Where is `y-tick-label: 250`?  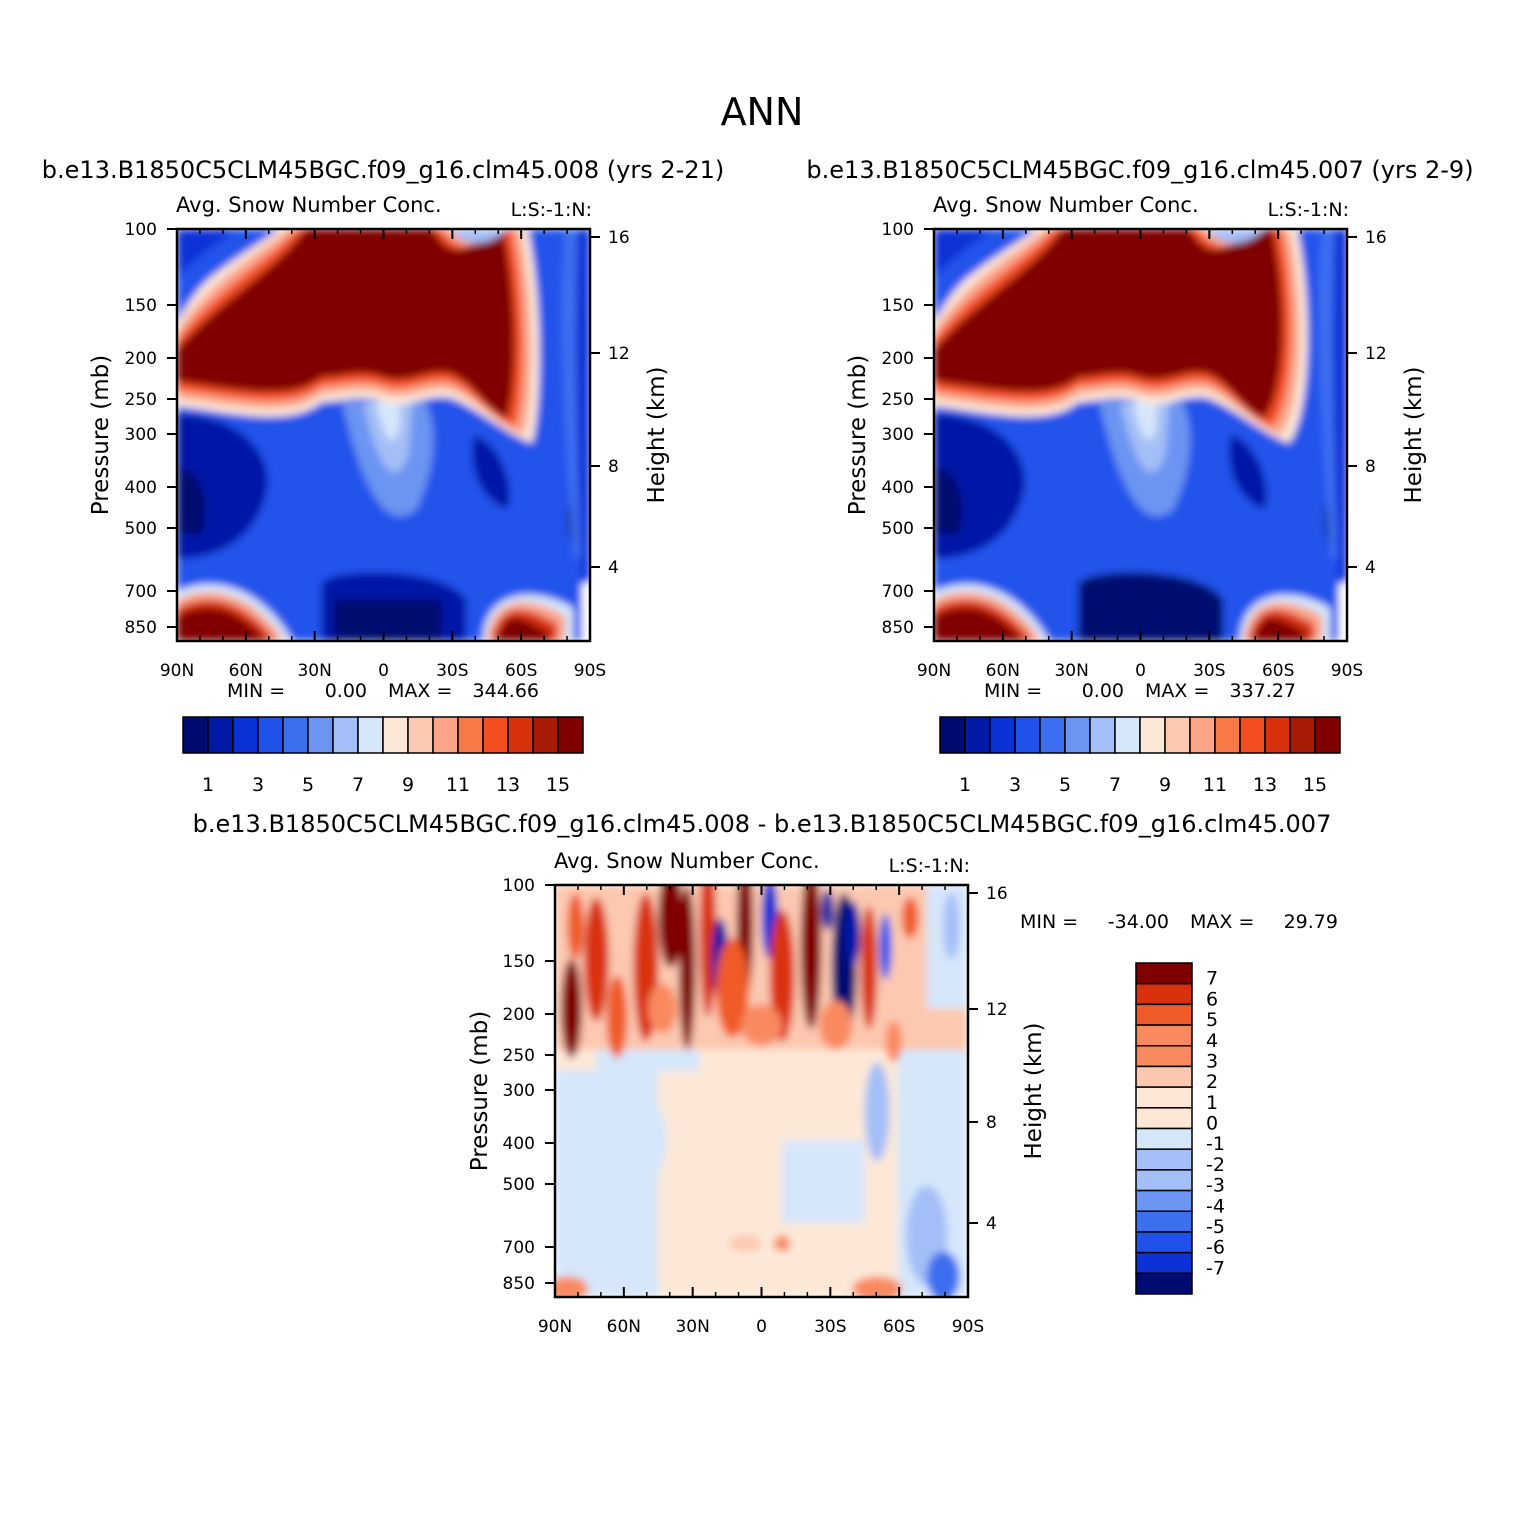 y-tick-label: 250 is located at coordinates (898, 400).